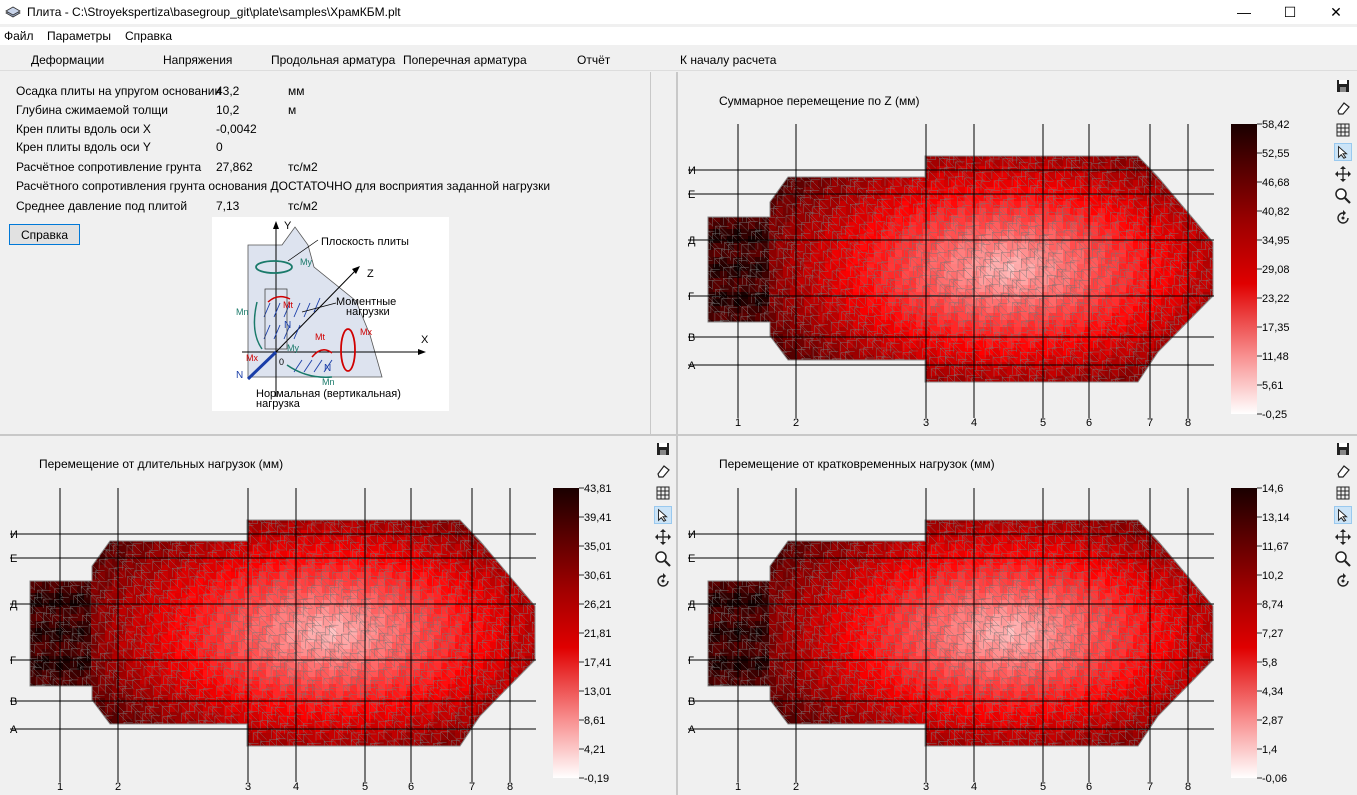  I want to click on axis-z-label: Z, so click(370, 274).